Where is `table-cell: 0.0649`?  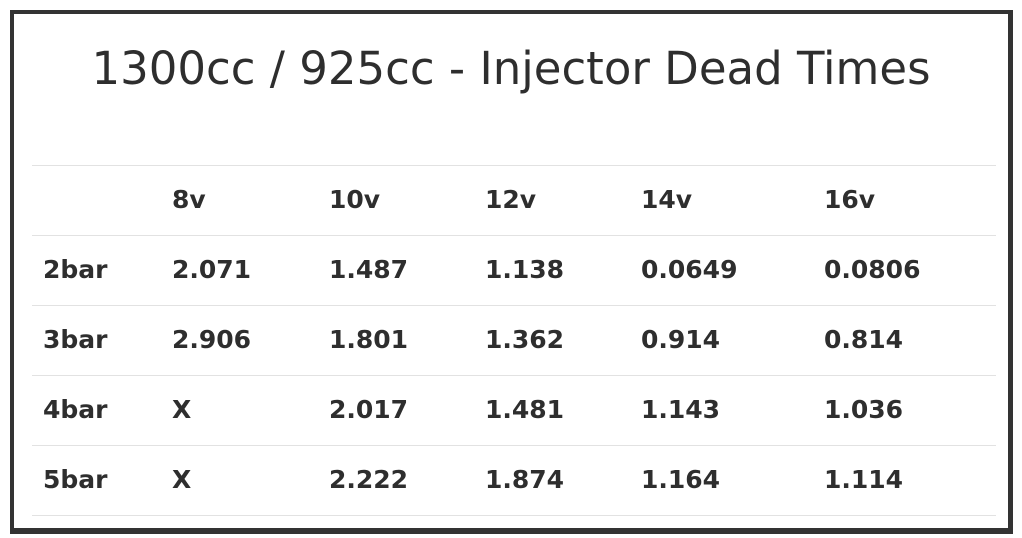 table-cell: 0.0649 is located at coordinates (689, 269).